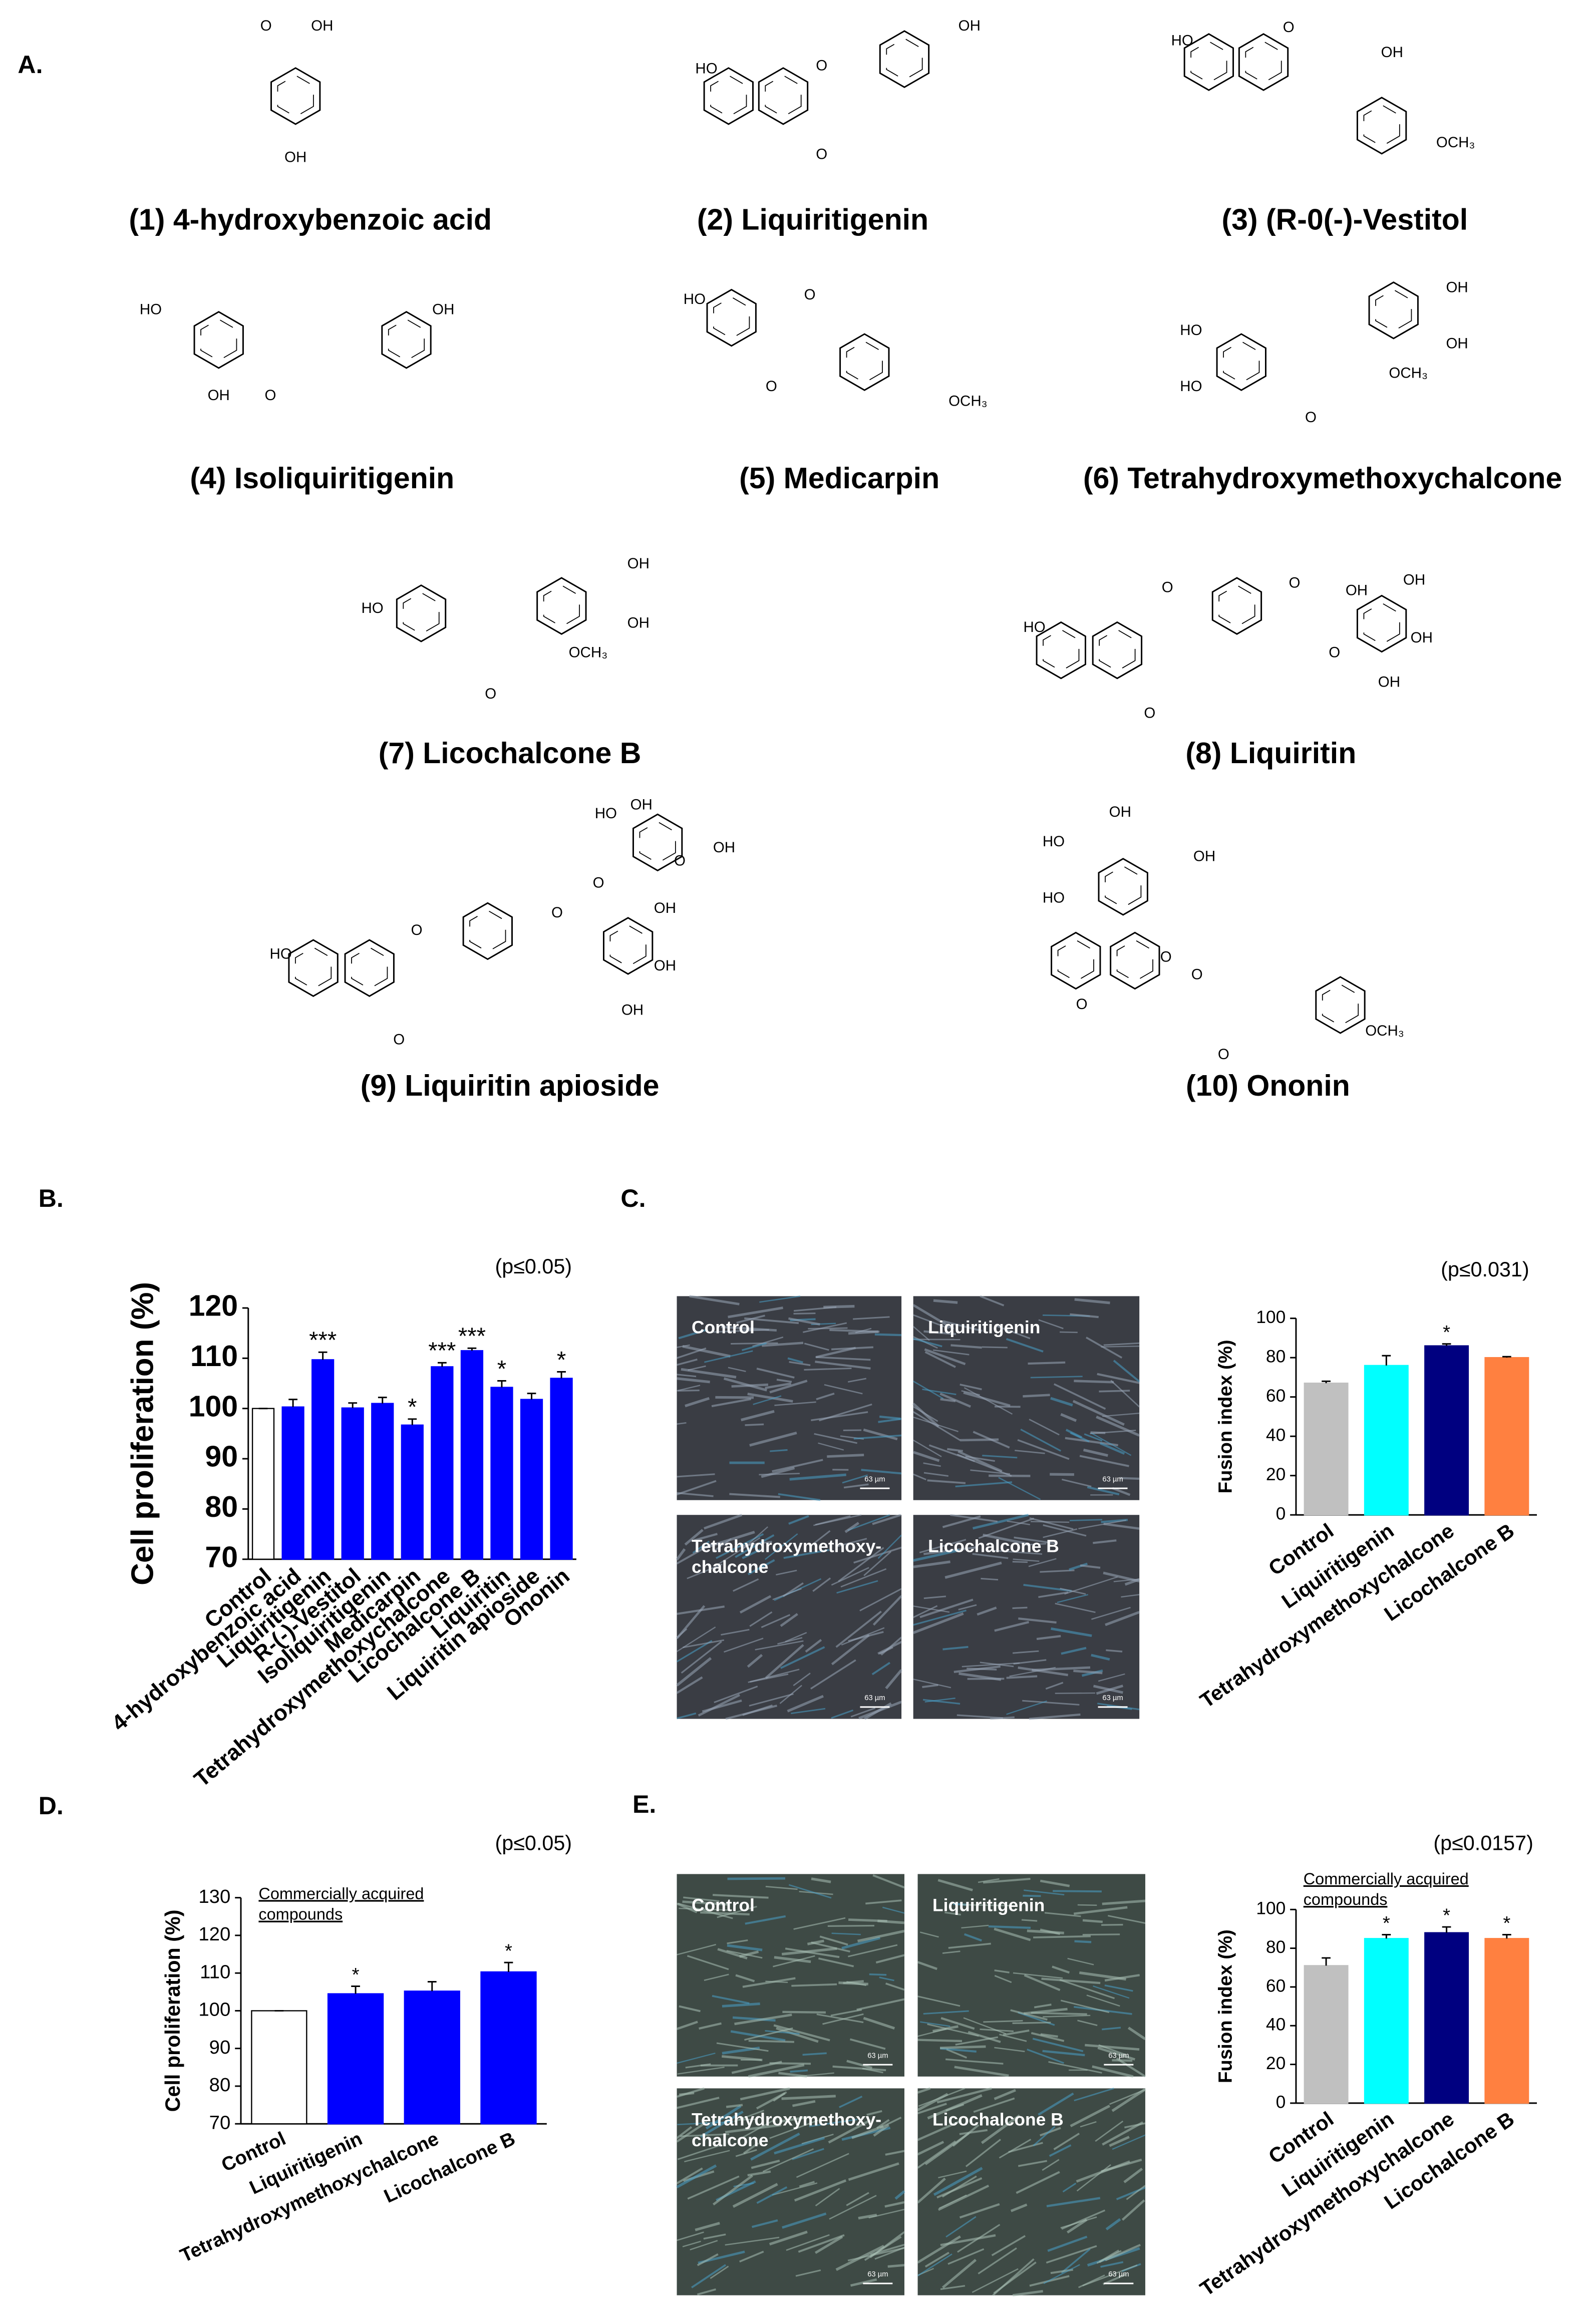 This screenshot has height=2313, width=1596. Describe the element at coordinates (988, 1905) in the screenshot. I see `micrograph-label: Liquiritigenin` at that location.